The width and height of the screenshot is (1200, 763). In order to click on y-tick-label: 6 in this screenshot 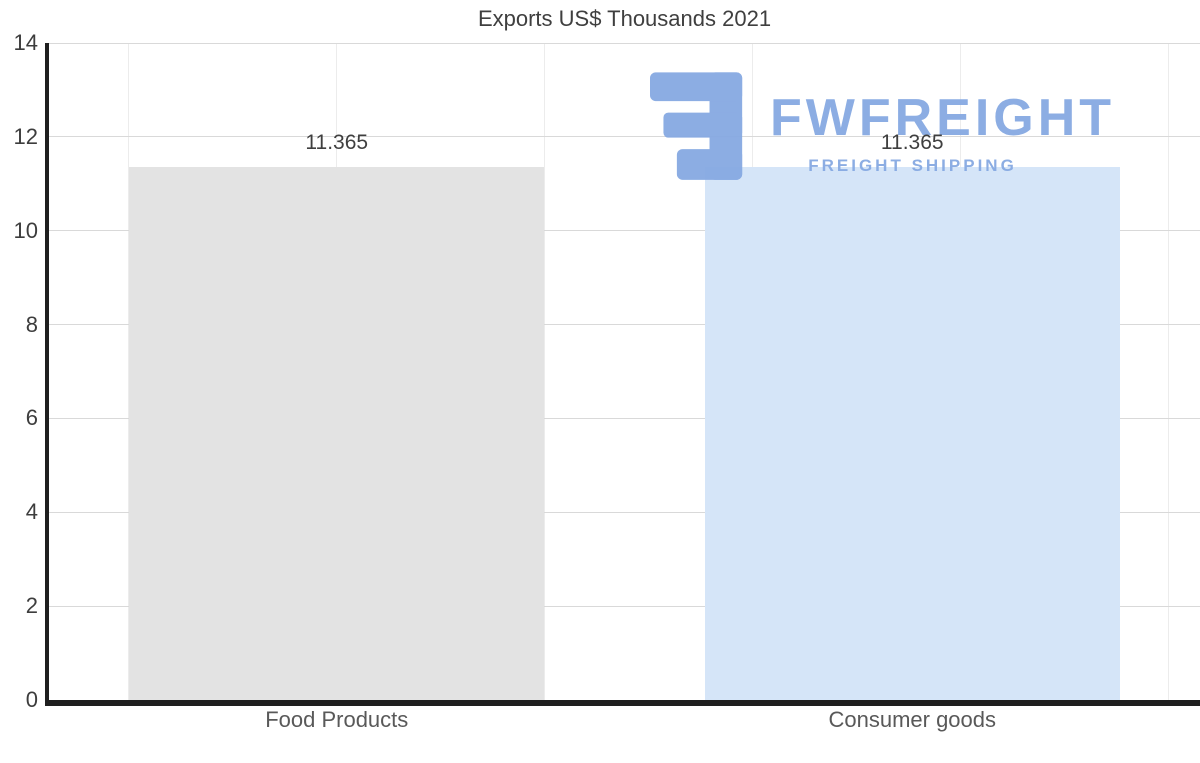, I will do `click(31, 418)`.